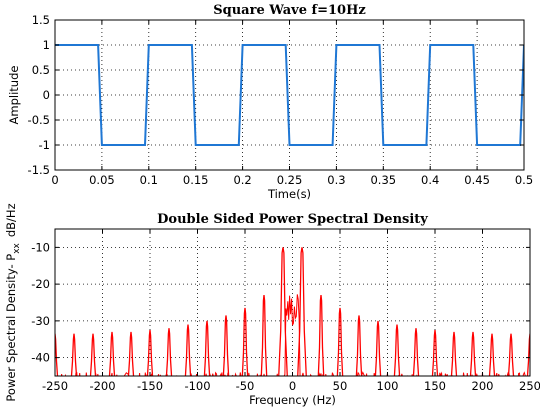 This screenshot has width=540, height=414. Describe the element at coordinates (55, 386) in the screenshot. I see `x-tick-label: -250` at that location.